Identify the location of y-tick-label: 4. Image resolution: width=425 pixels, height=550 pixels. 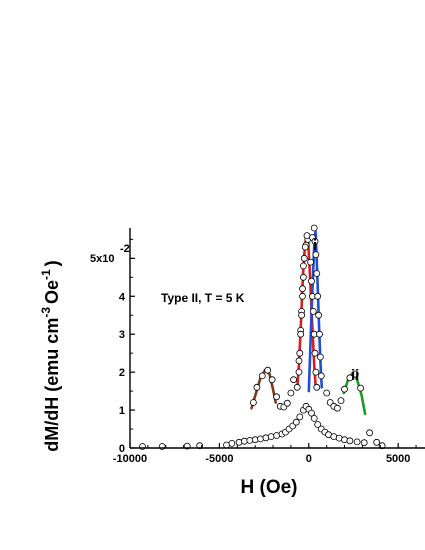
(122, 297).